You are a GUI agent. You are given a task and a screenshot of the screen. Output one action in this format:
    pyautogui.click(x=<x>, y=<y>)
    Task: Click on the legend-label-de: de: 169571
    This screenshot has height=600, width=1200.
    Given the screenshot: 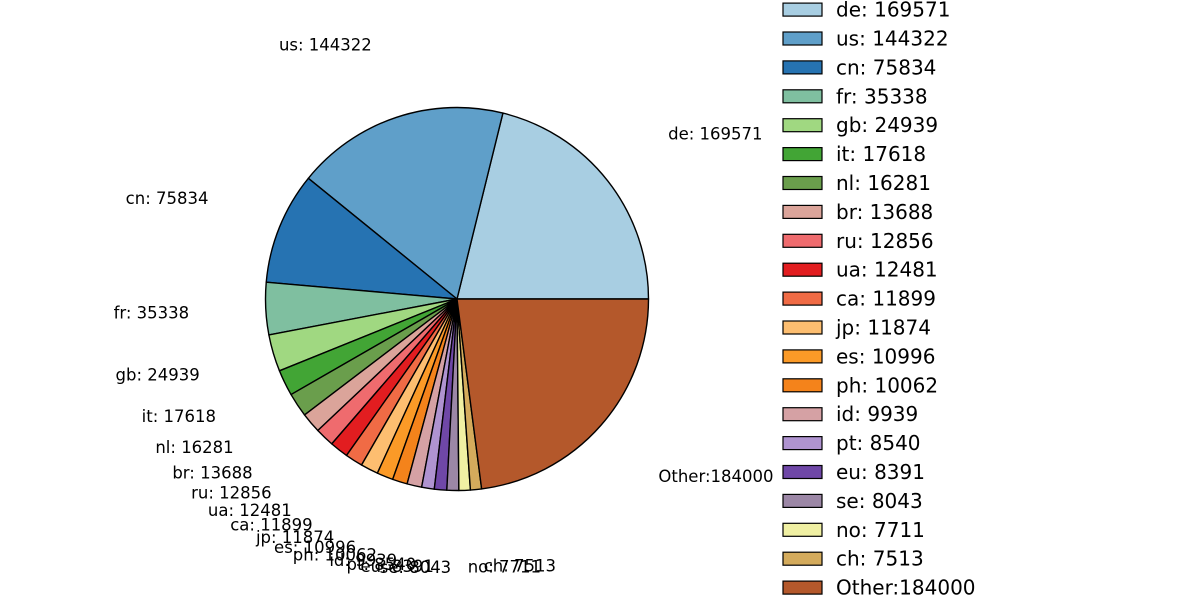 What is the action you would take?
    pyautogui.click(x=893, y=11)
    